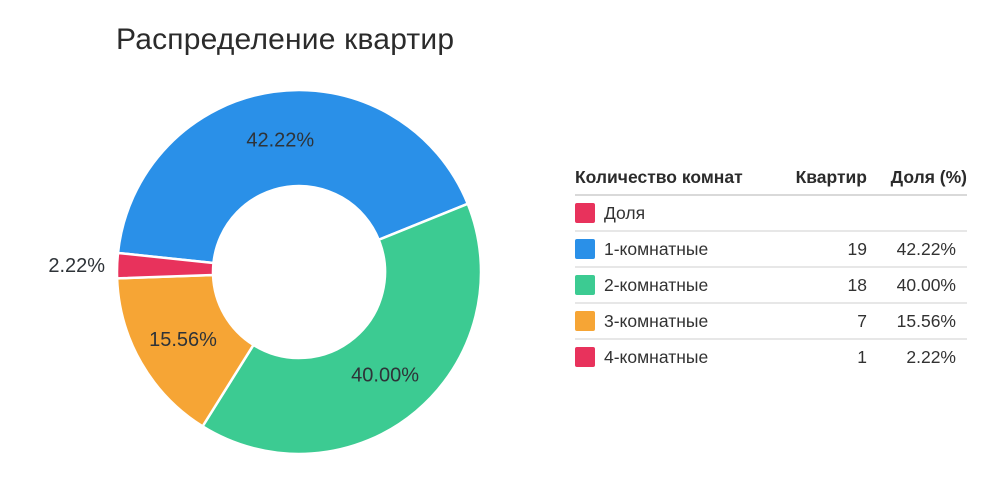 The image size is (1000, 496). Describe the element at coordinates (862, 320) in the screenshot. I see `category-count: 7` at that location.